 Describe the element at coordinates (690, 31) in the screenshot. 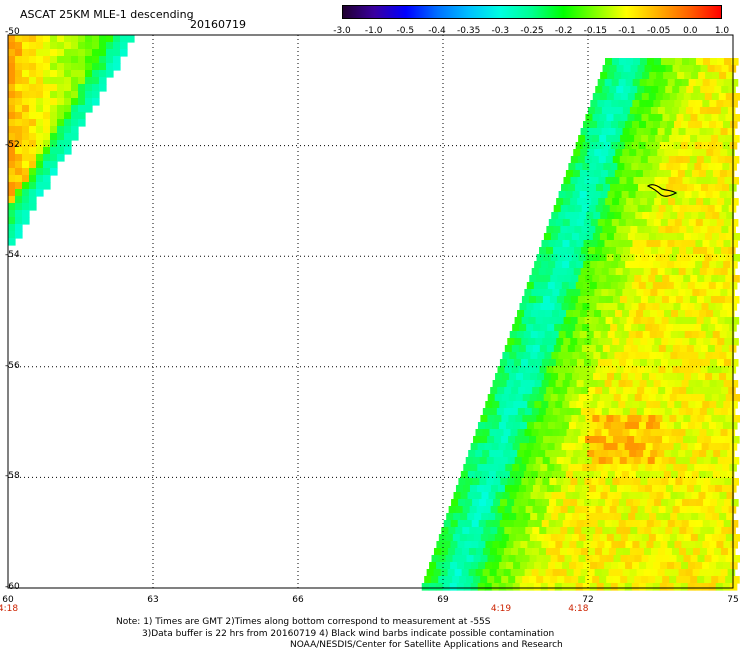

I see `color-scale-label: 0.0` at that location.